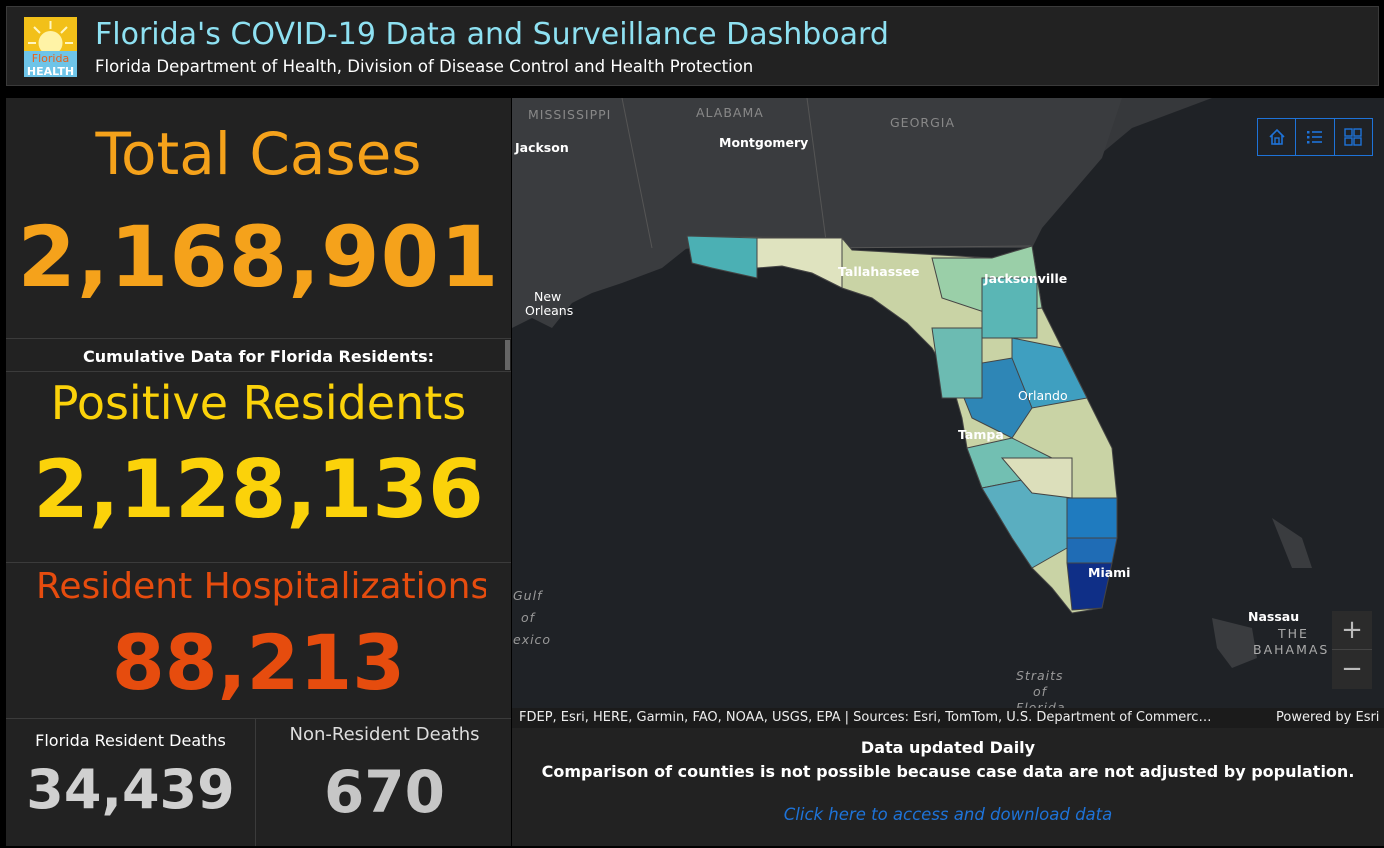  Describe the element at coordinates (1352, 630) in the screenshot. I see `zoom-in-button: +` at that location.